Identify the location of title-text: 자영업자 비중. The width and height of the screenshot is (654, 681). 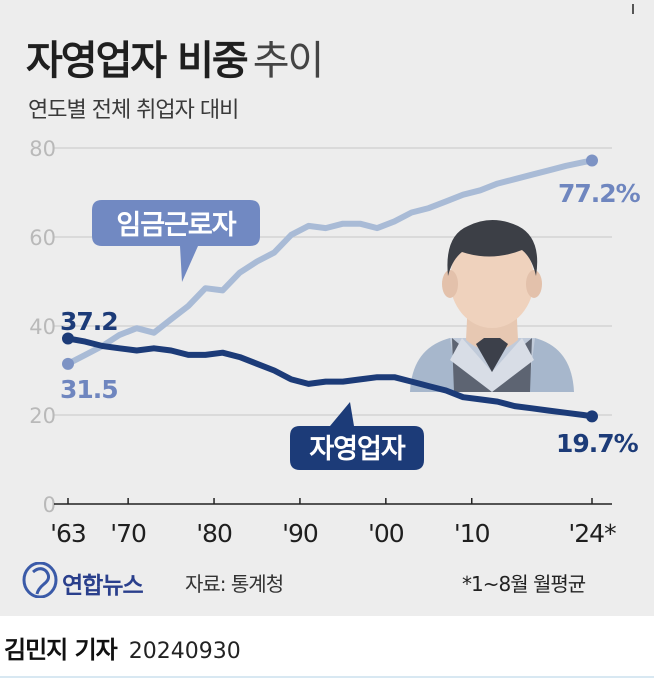
(137, 61).